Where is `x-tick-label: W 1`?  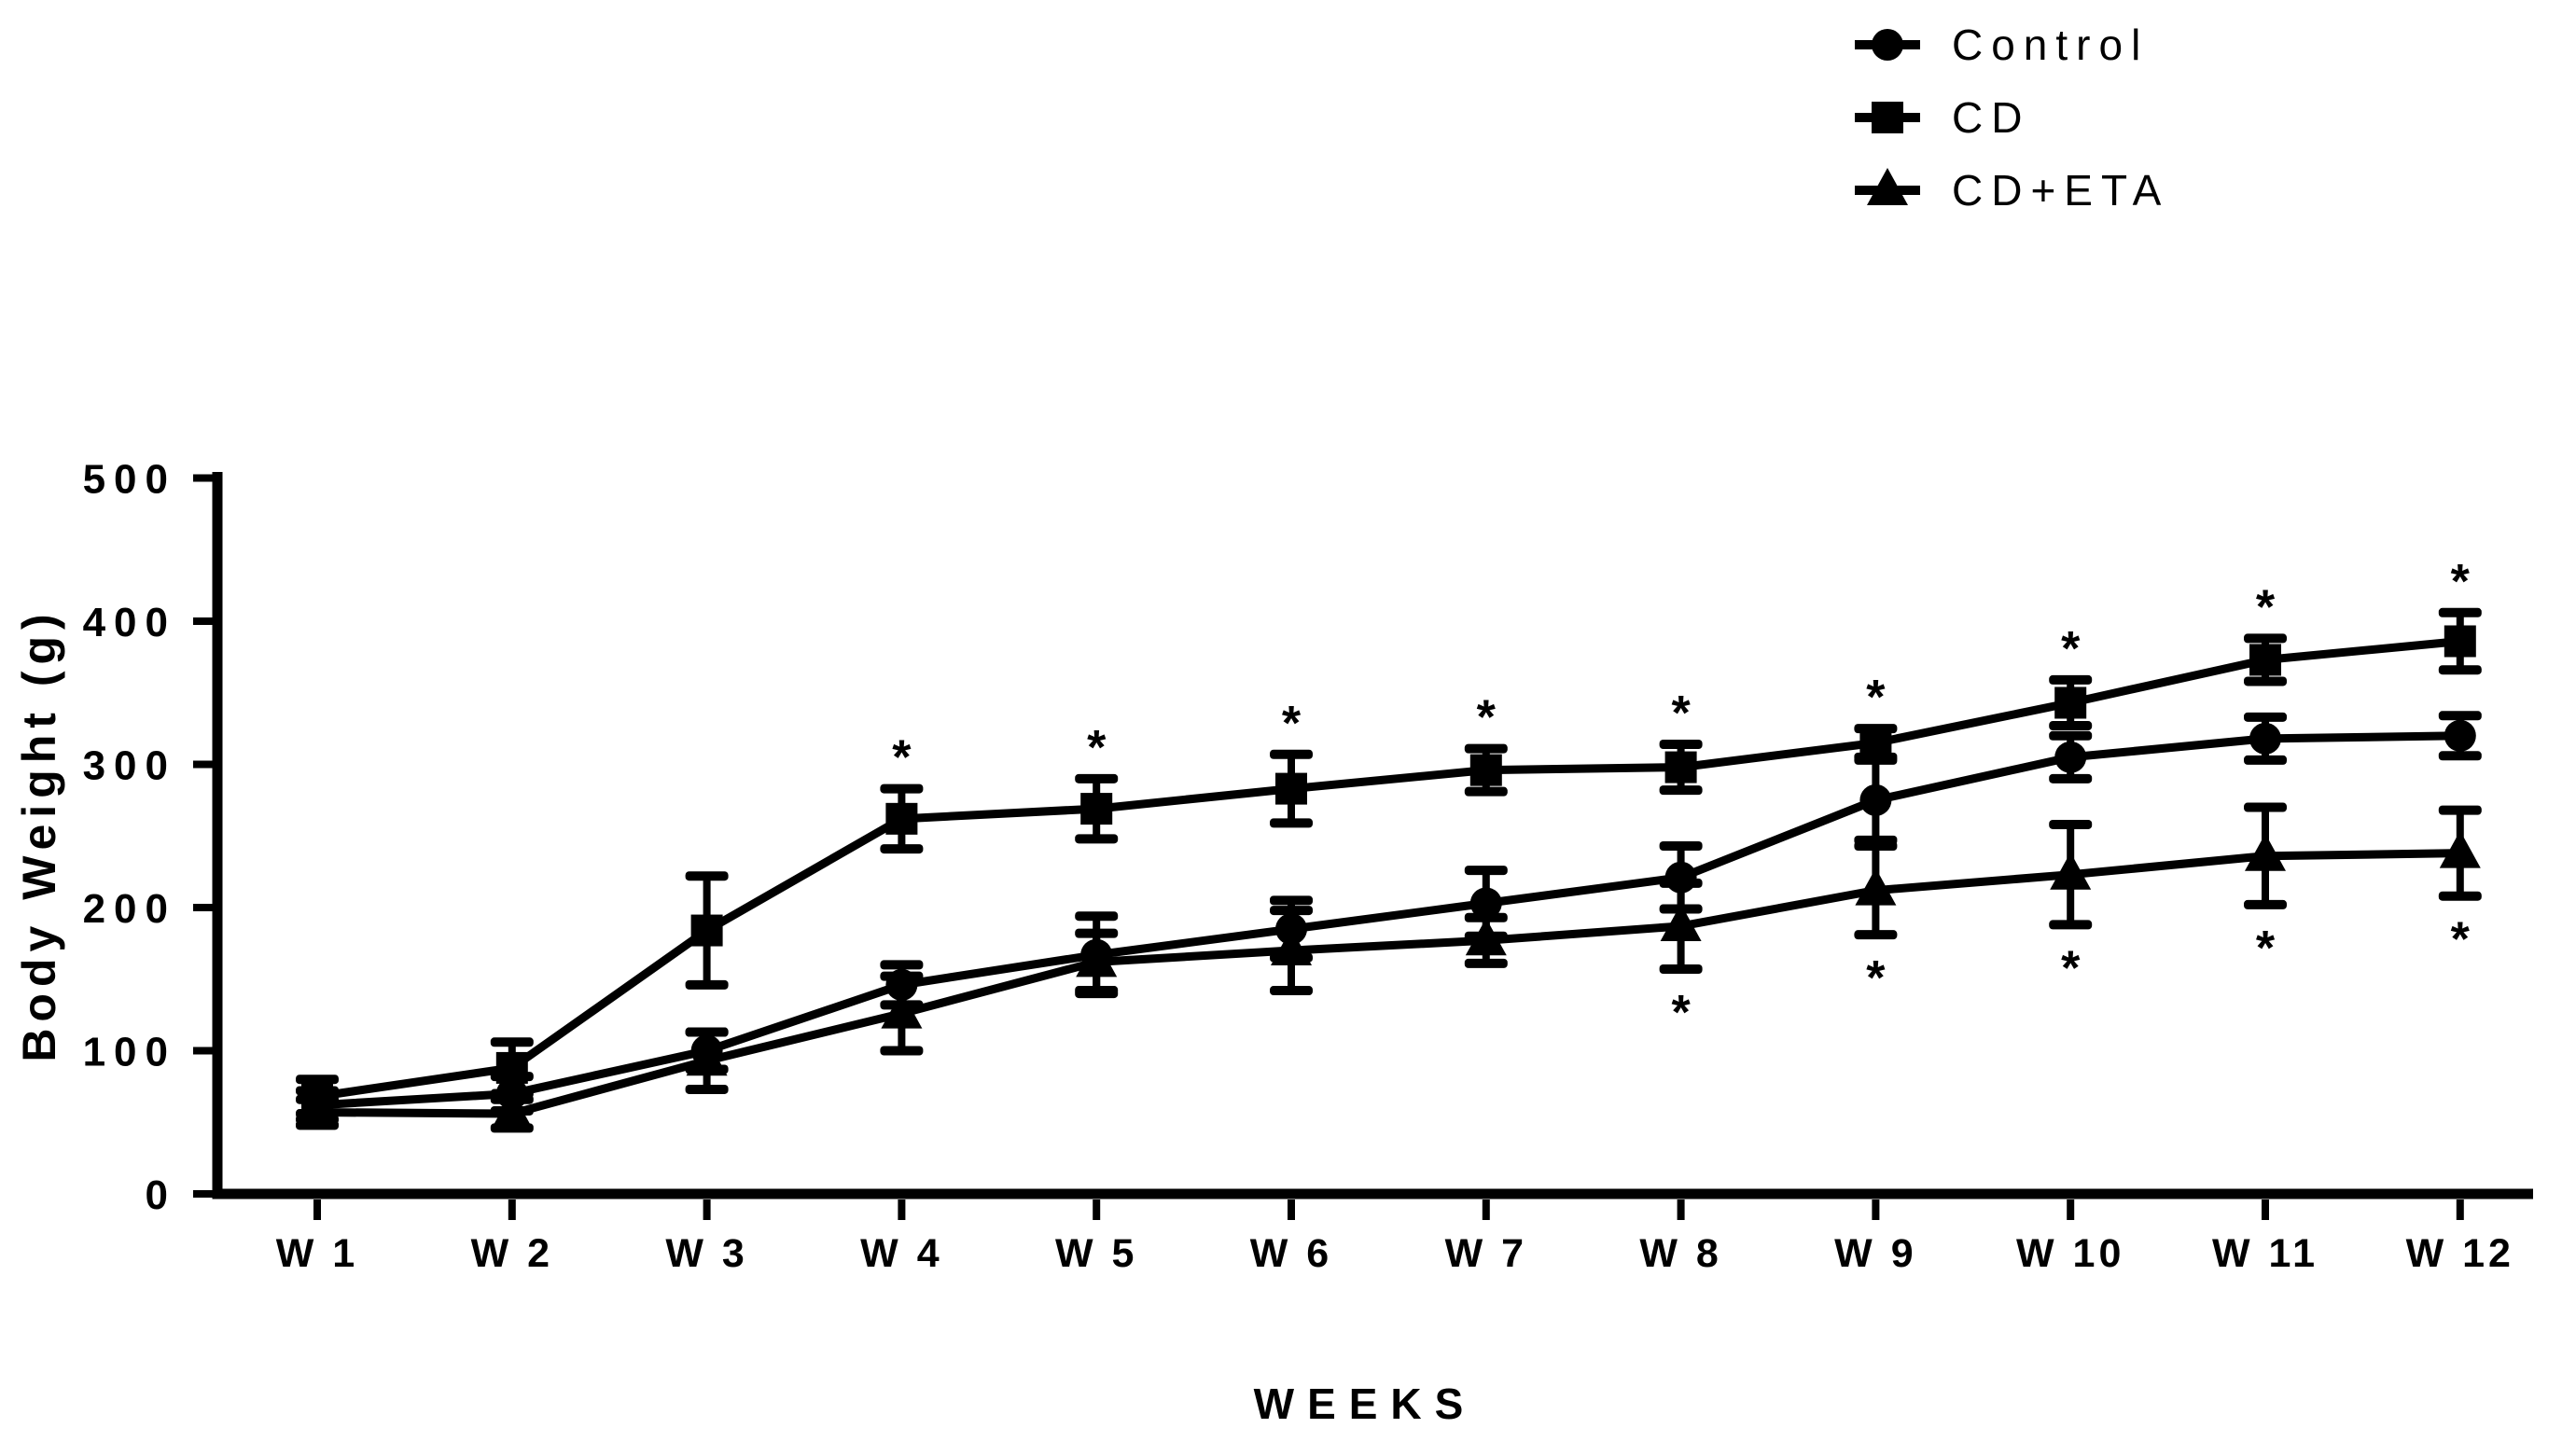 x-tick-label: W 1 is located at coordinates (317, 1253).